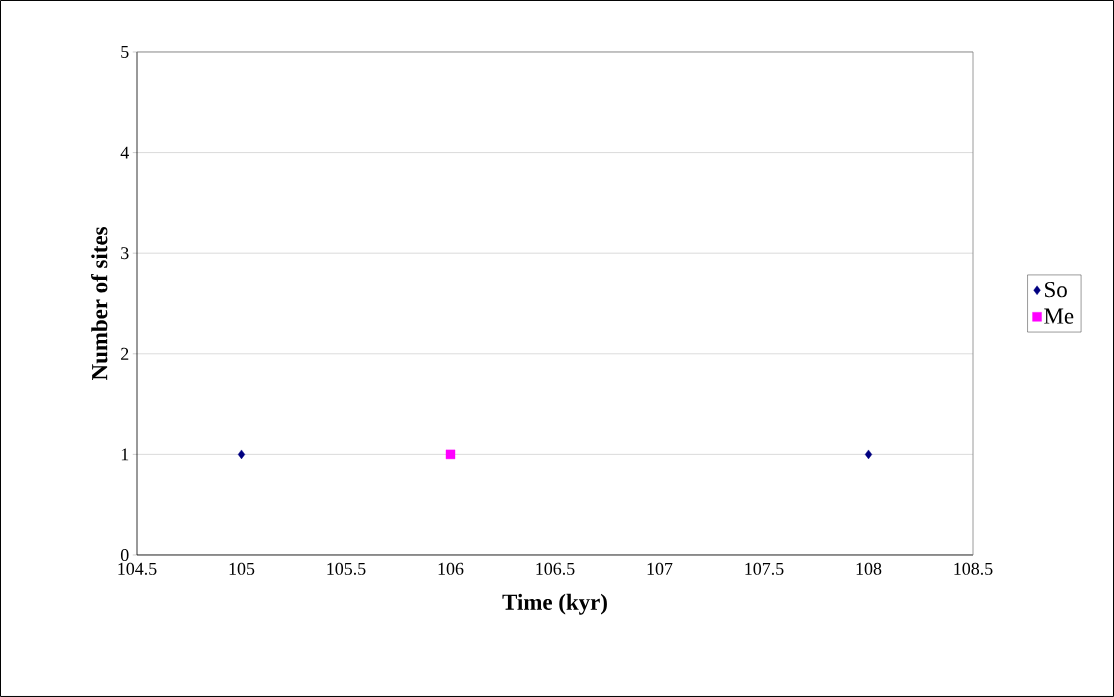  I want to click on x-tick-label: 105.5, so click(346, 568).